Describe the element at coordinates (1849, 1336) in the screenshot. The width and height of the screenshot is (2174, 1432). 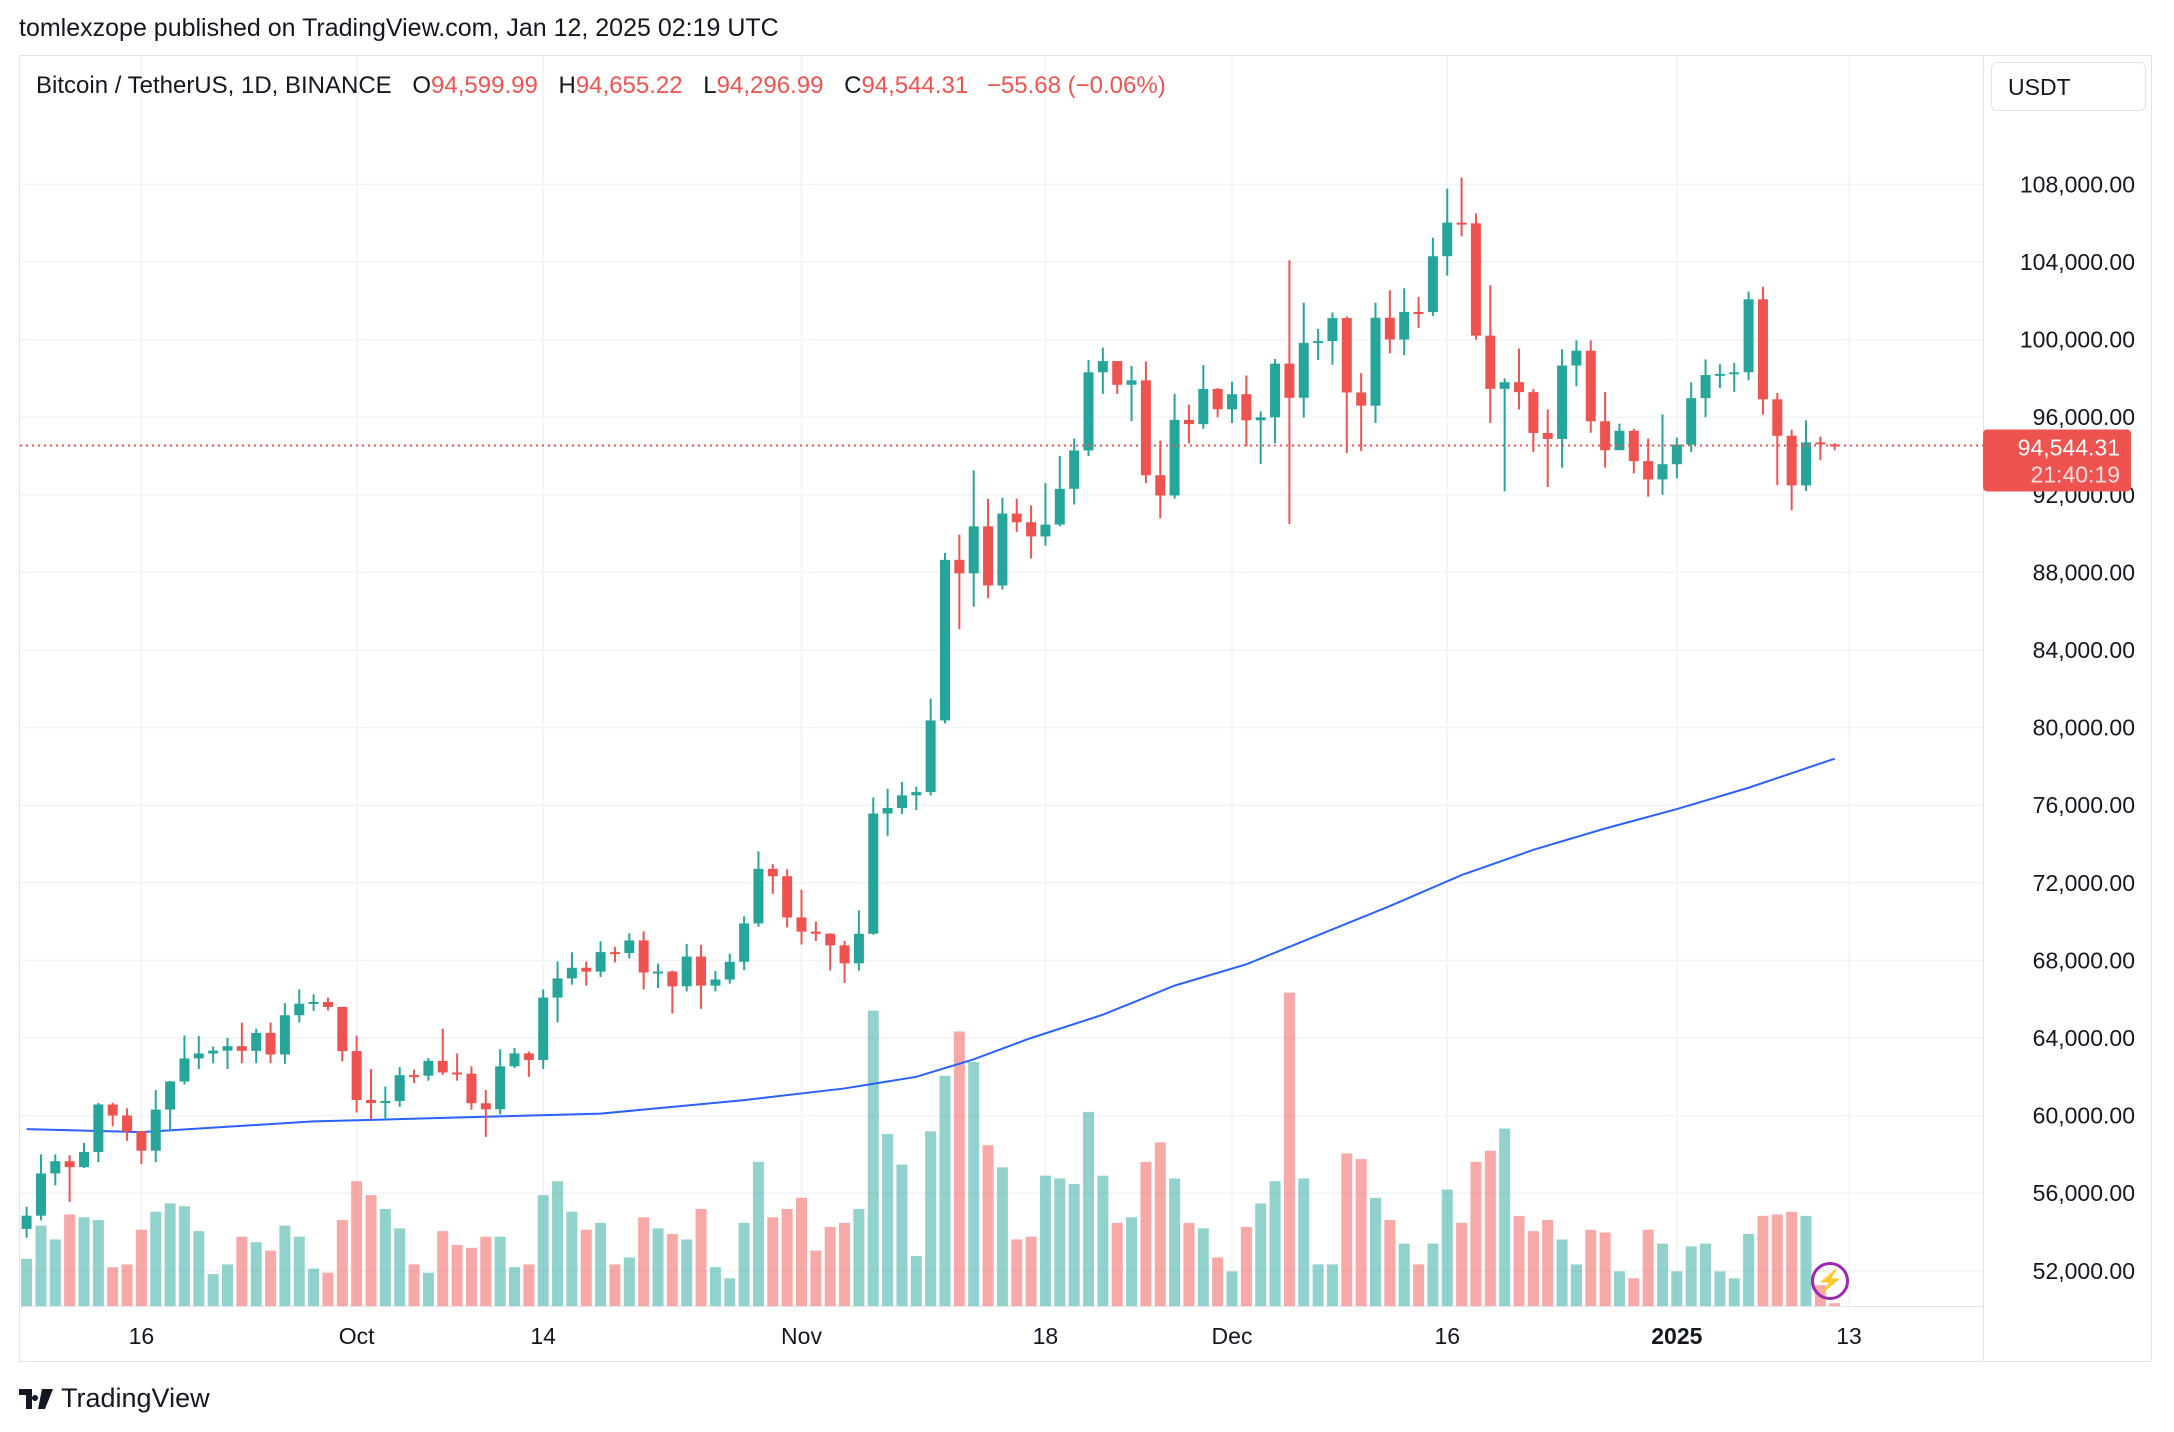
I see `time-tick-label: 13` at that location.